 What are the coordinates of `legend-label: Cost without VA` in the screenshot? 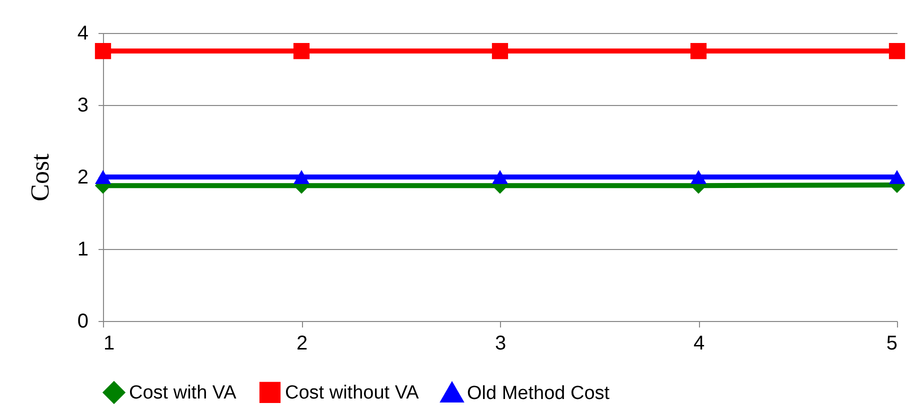 It's located at (352, 393).